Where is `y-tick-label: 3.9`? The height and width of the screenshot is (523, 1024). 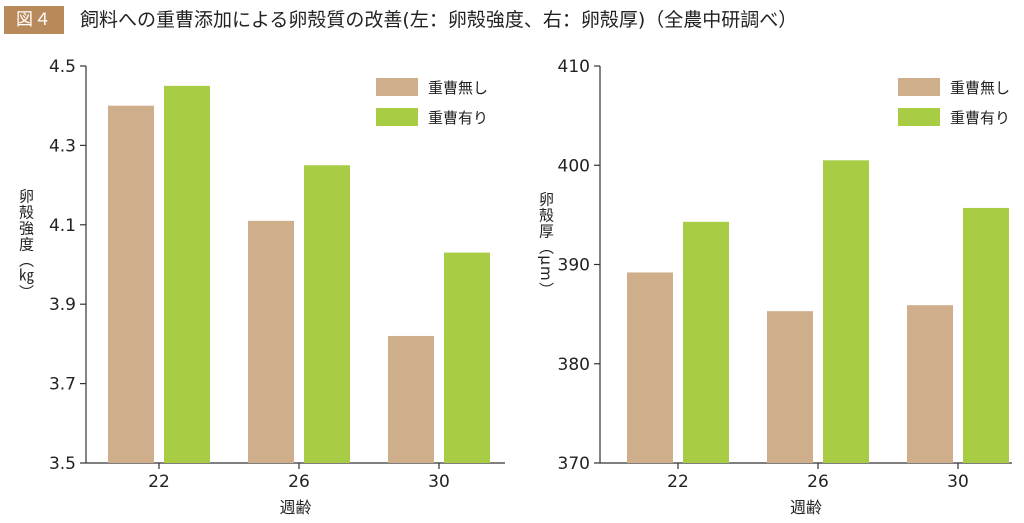
y-tick-label: 3.9 is located at coordinates (62, 305).